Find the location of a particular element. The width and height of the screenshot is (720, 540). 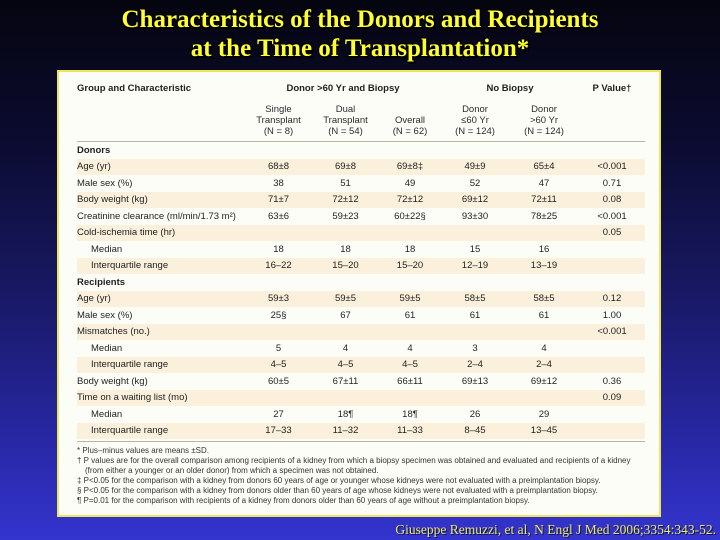

cell-value: 18¶ is located at coordinates (410, 414).